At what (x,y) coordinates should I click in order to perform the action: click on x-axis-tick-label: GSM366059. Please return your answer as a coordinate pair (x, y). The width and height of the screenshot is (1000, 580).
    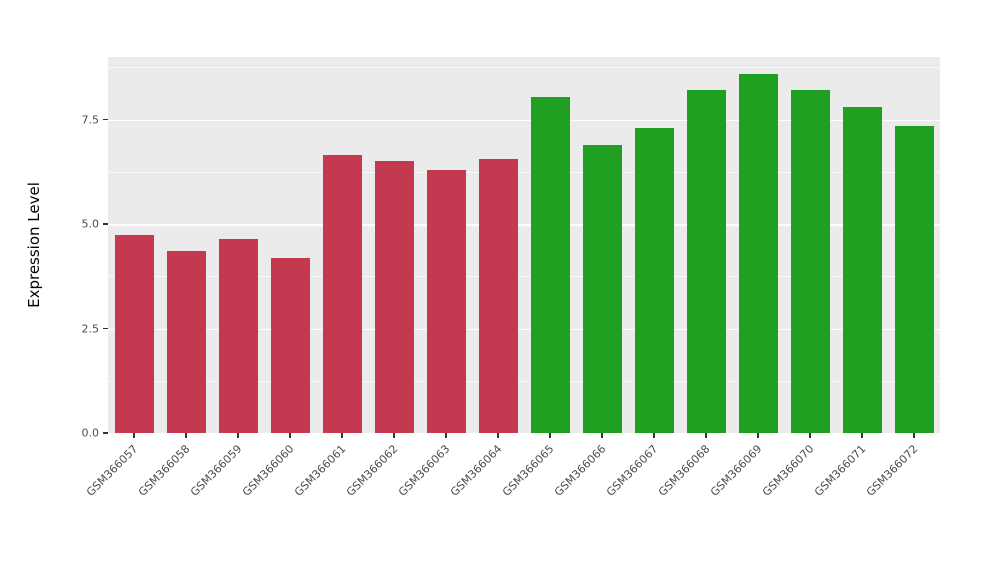
    Looking at the image, I should click on (216, 470).